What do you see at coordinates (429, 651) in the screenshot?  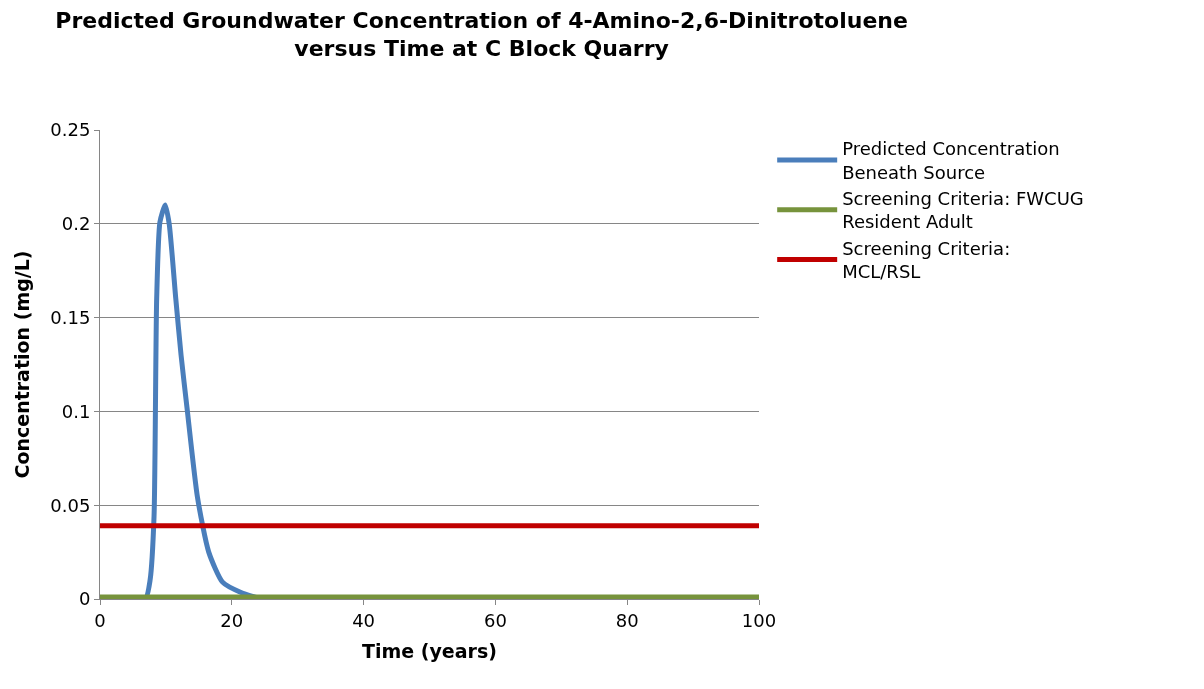 I see `x-axis-title: Time (years)` at bounding box center [429, 651].